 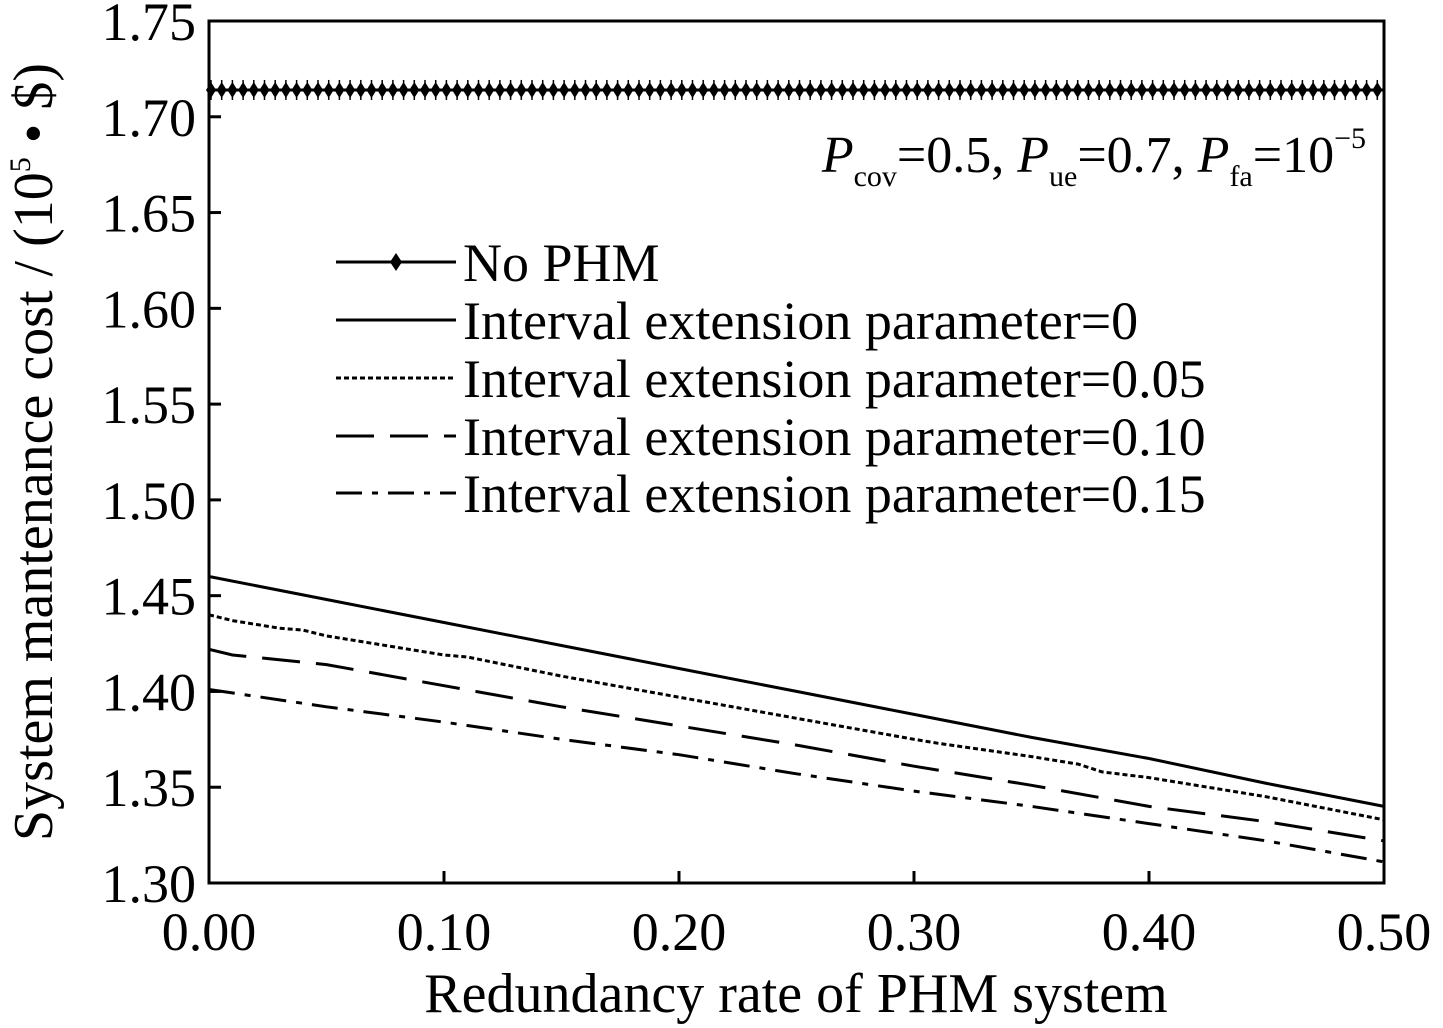 I want to click on y-tick-label: 1.60, so click(x=149, y=309).